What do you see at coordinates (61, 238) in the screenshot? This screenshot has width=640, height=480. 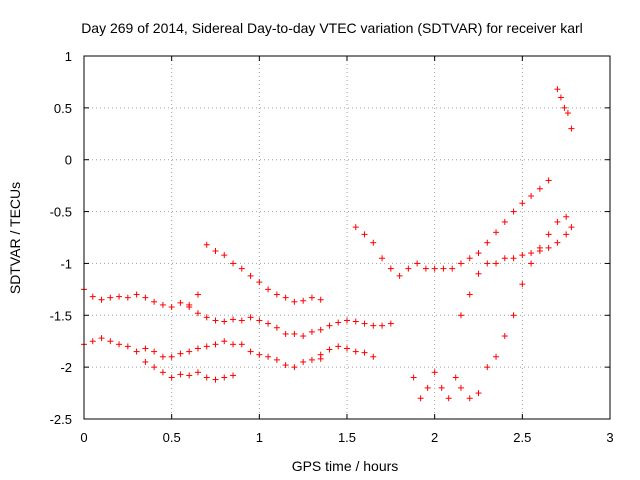 I see `y-tick-labels: -2.5 -2 -1.5 -1 -0.5 0 0.5 1` at bounding box center [61, 238].